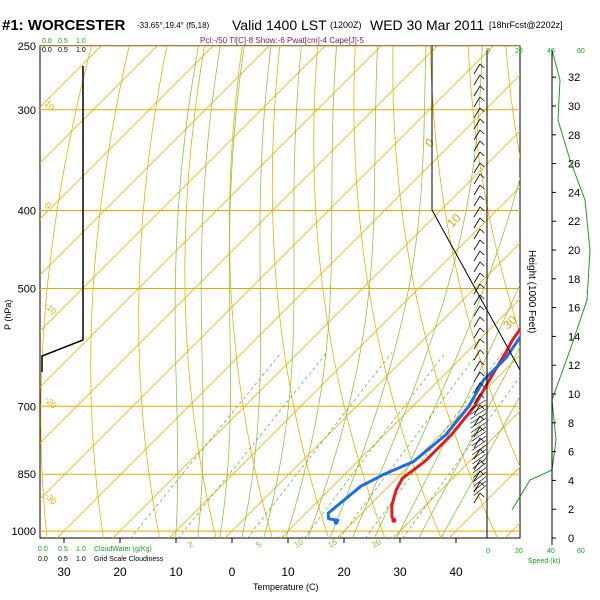 Image resolution: width=600 pixels, height=600 pixels. Describe the element at coordinates (571, 481) in the screenshot. I see `height-tick-4: 4` at that location.